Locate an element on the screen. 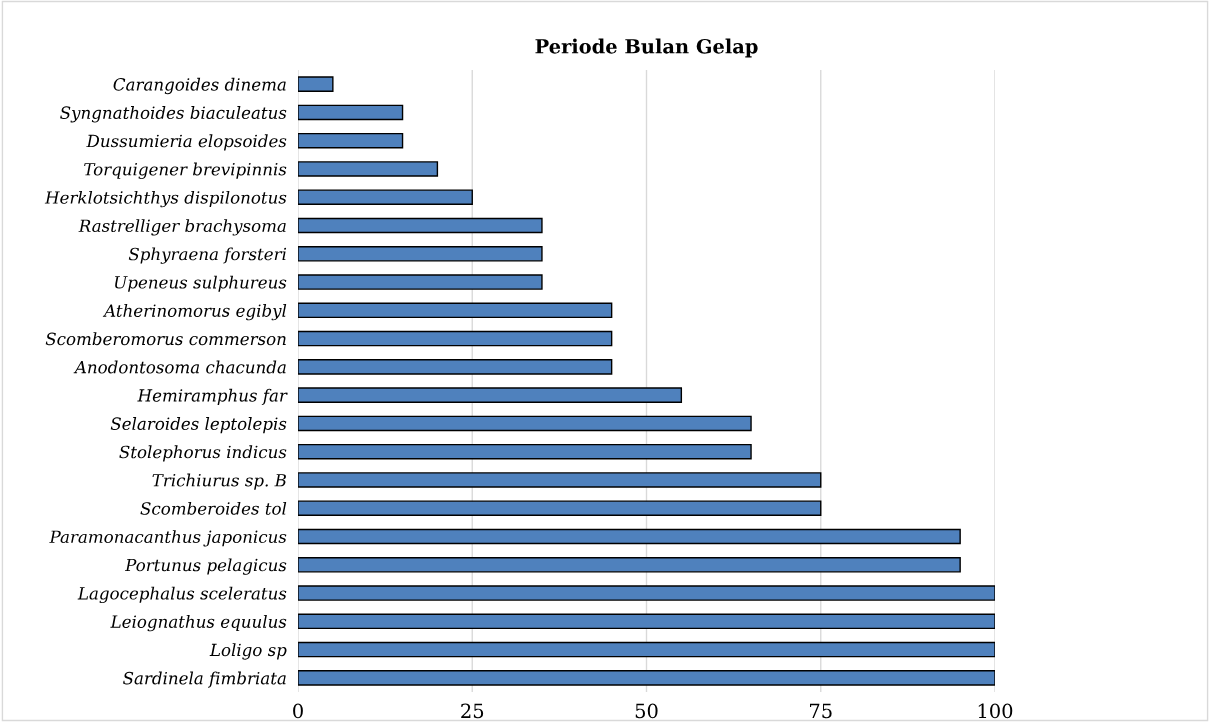 This screenshot has width=1210, height=722. chart-title: Periode Bulan Gelap is located at coordinates (646, 48).